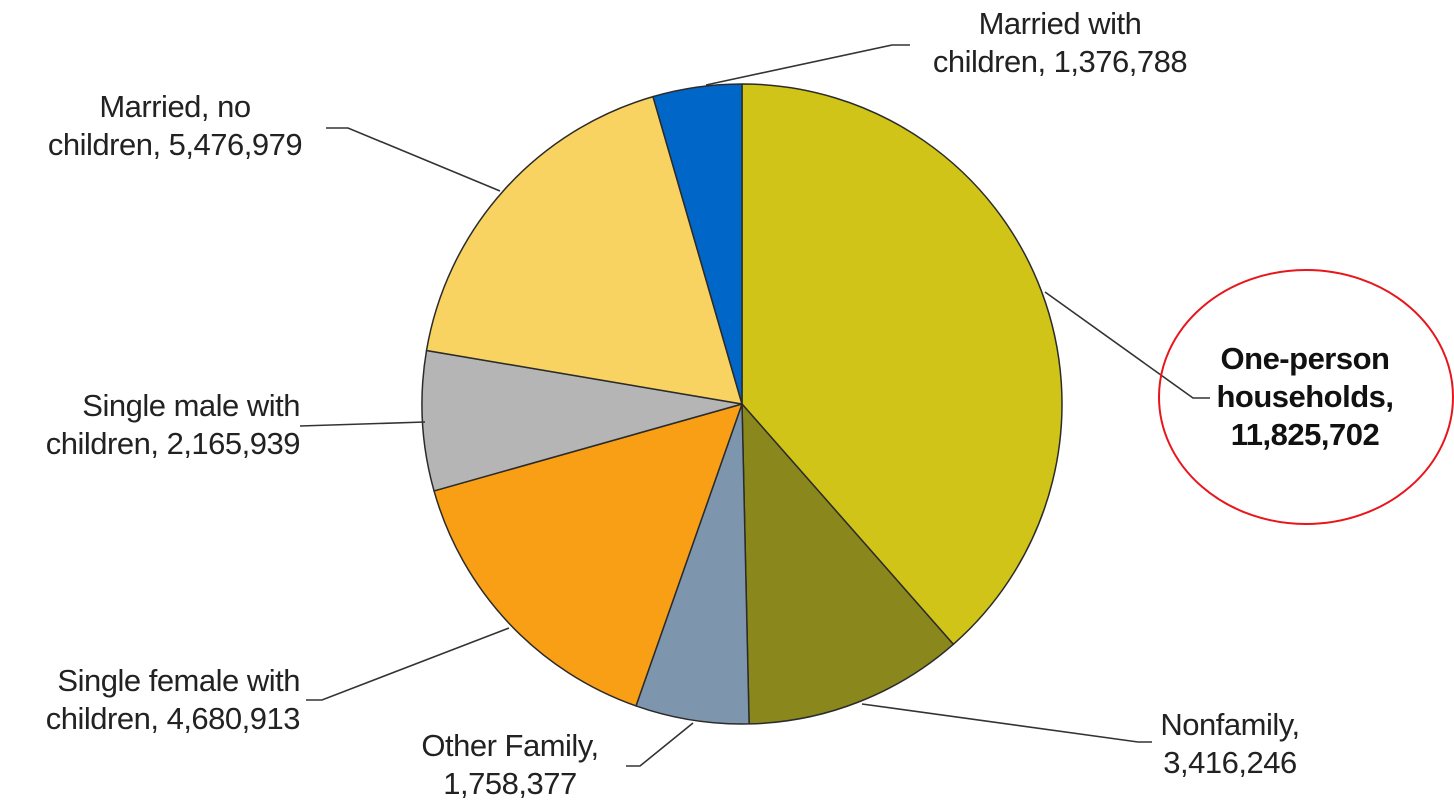  Describe the element at coordinates (660, 744) in the screenshot. I see `leader-line-other-family` at that location.